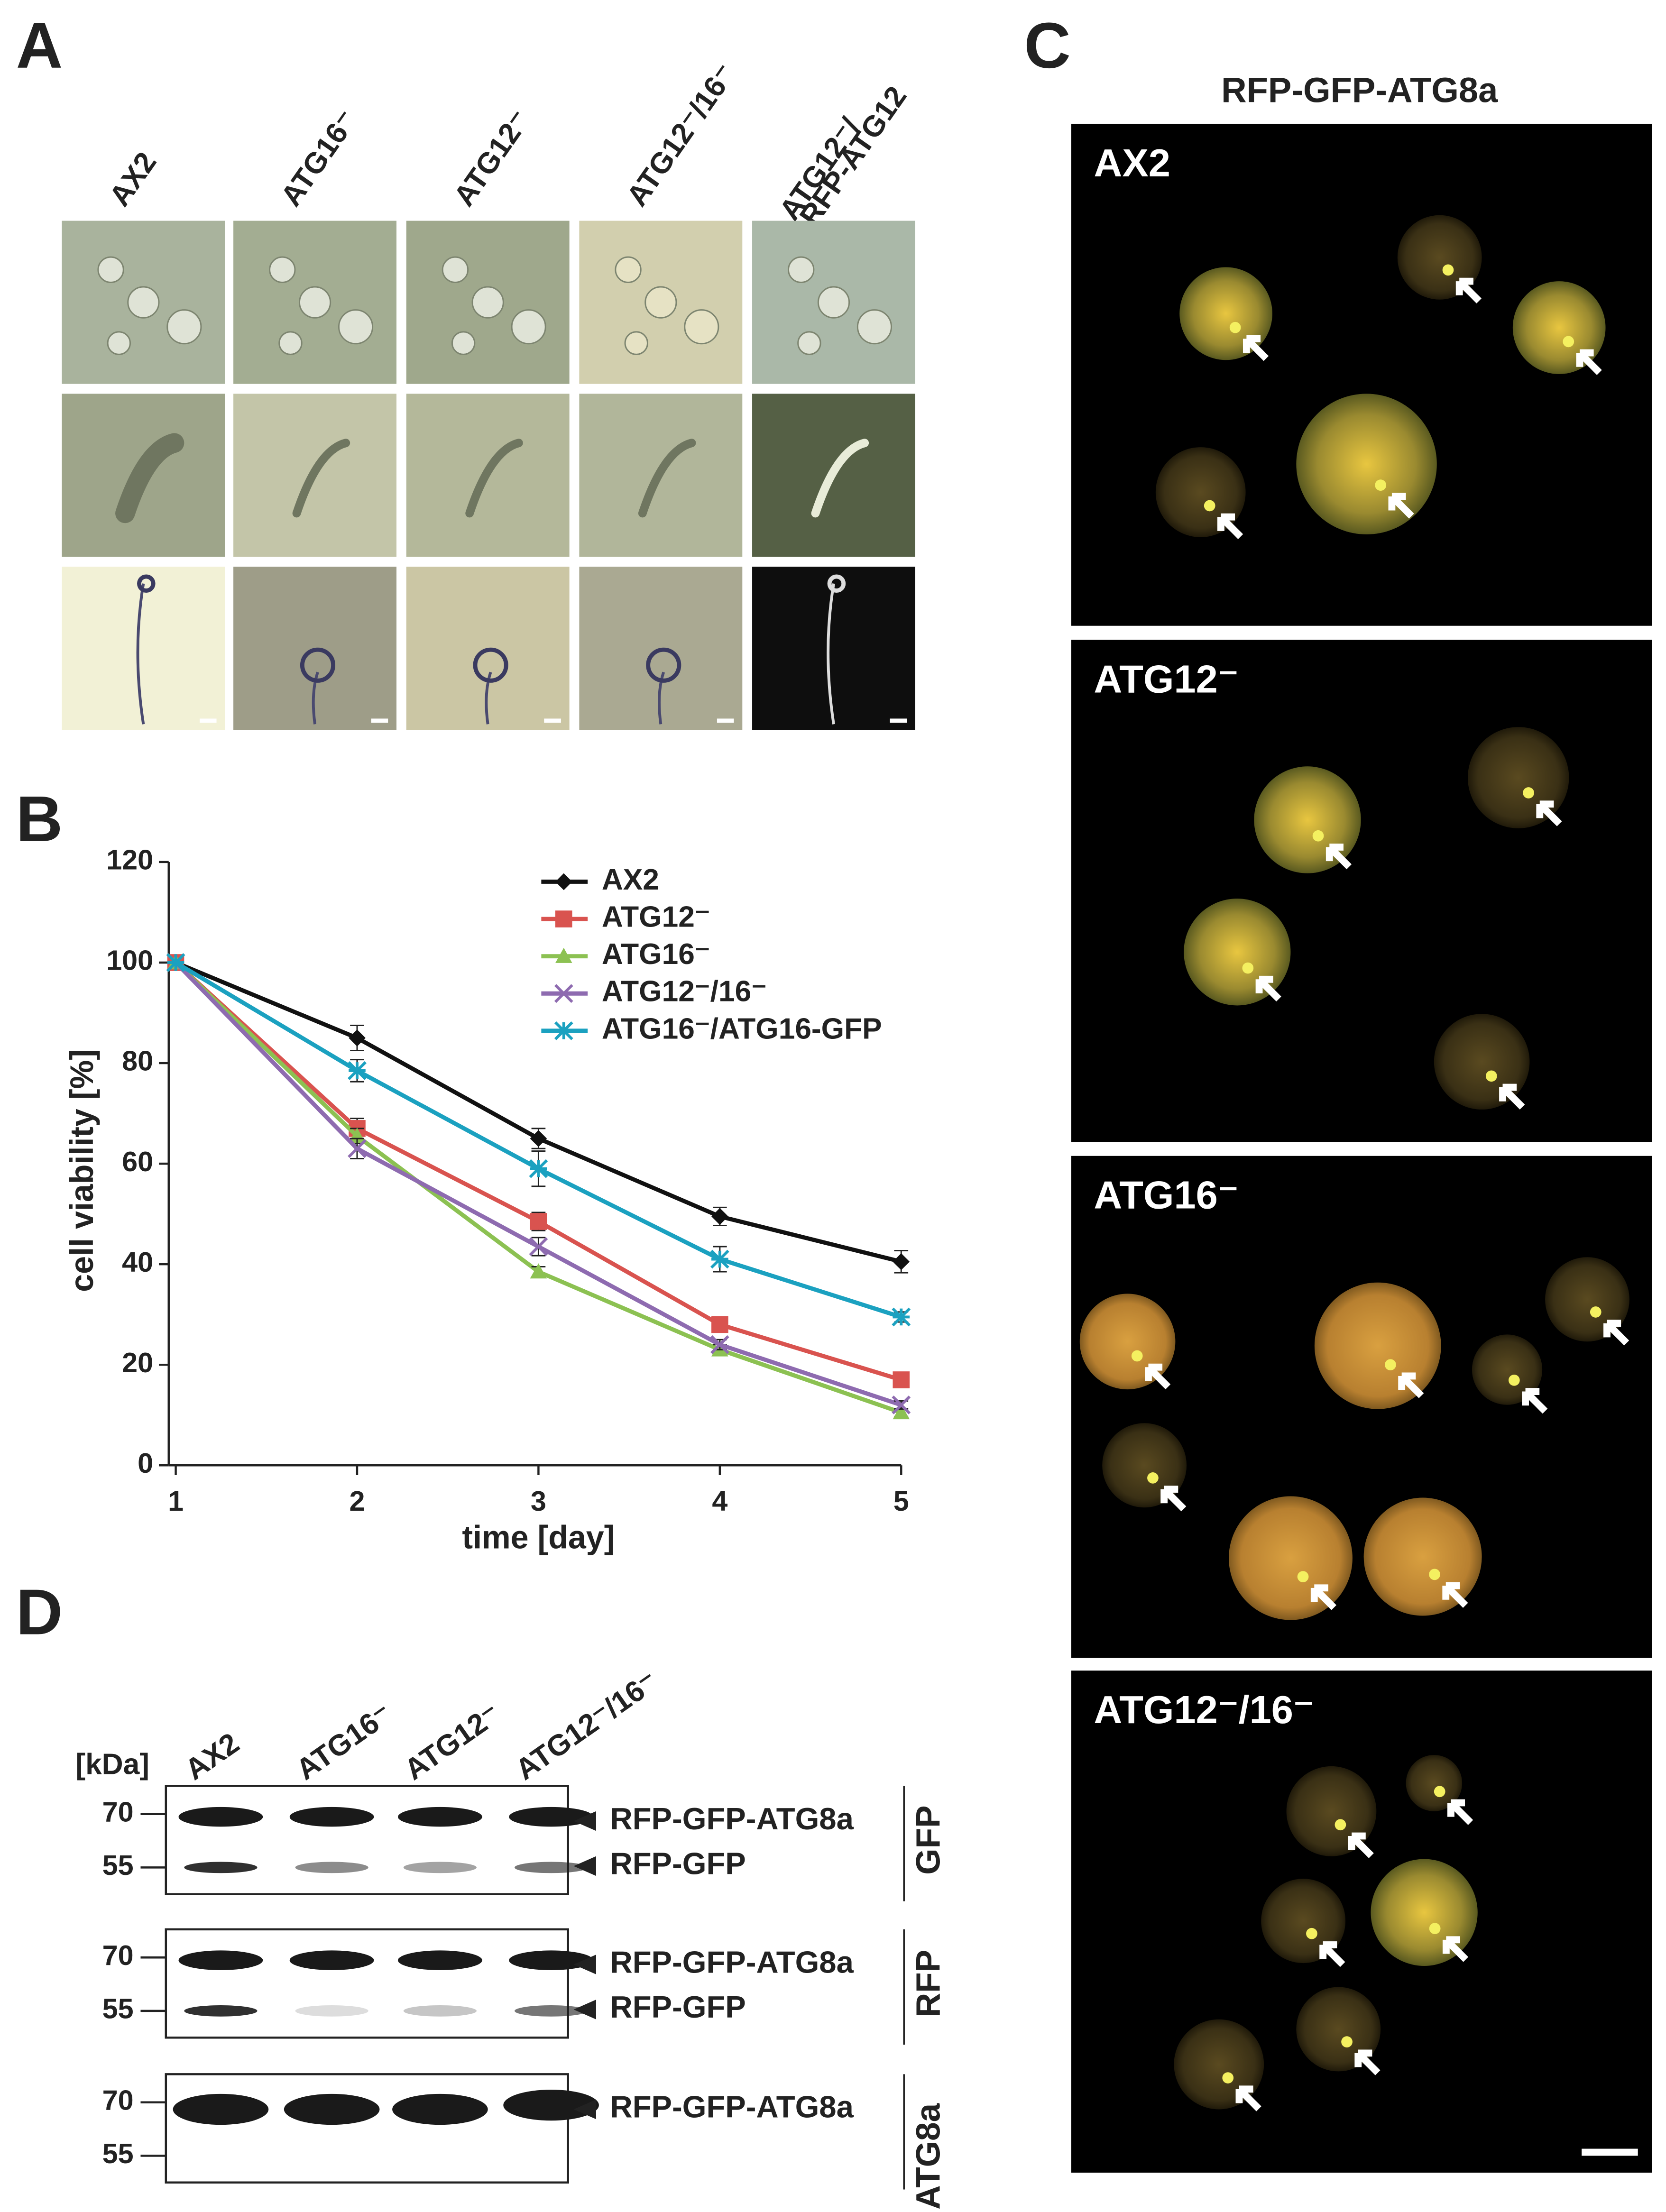  I want to click on panel-title: RFP-GFP-ATG8a, so click(1359, 90).